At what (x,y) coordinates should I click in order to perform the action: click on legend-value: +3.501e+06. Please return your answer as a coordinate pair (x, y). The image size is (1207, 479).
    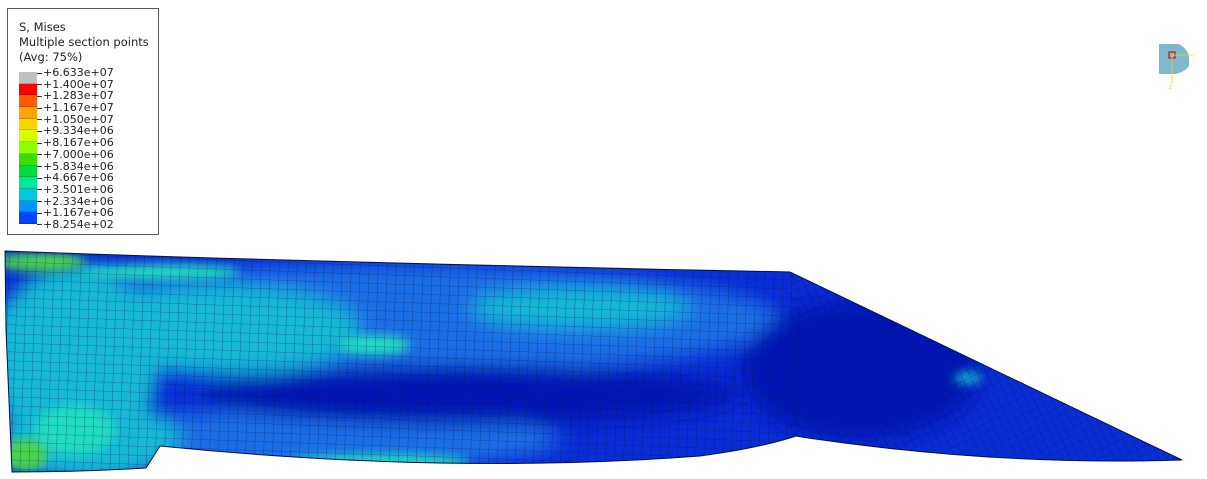
    Looking at the image, I should click on (75, 190).